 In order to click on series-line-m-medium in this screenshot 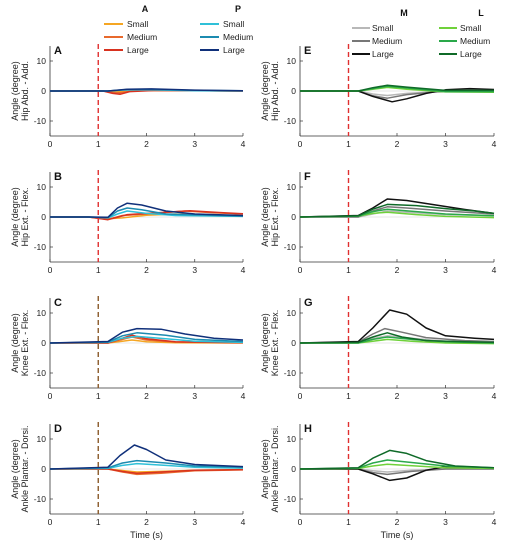, I will do `click(397, 212)`.